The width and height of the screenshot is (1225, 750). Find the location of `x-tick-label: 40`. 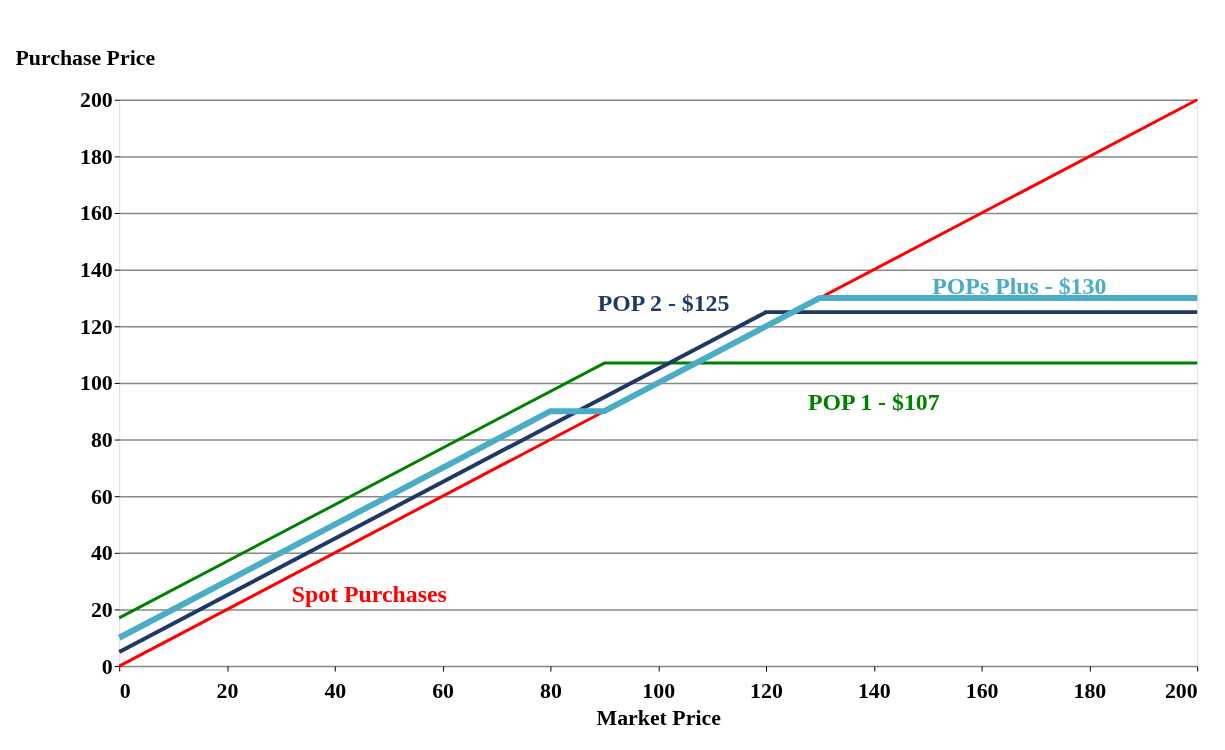

x-tick-label: 40 is located at coordinates (335, 691).